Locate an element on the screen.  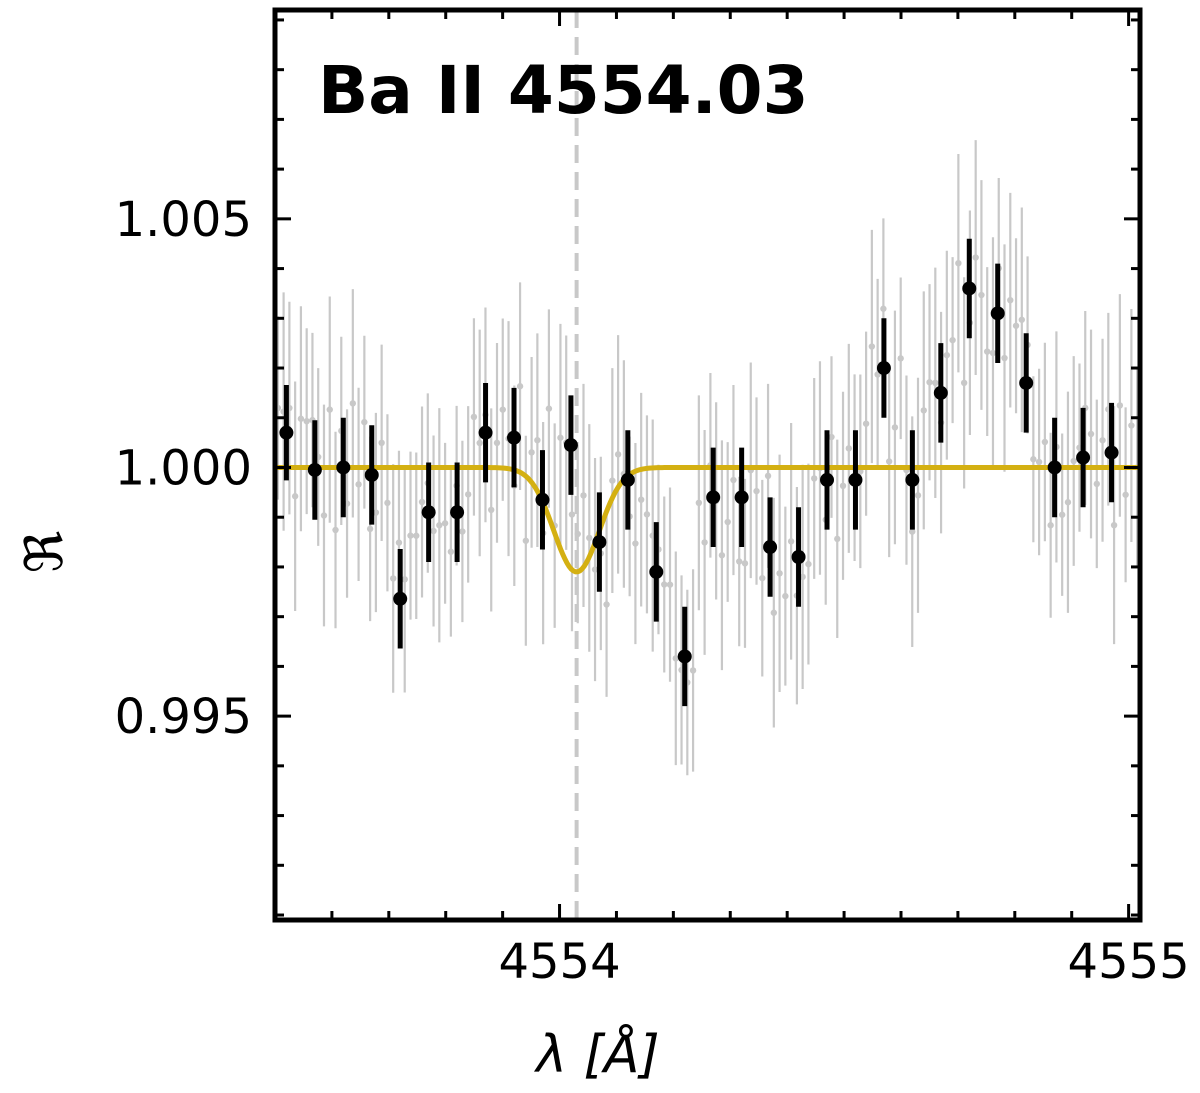
chart-title: Ba II 4554.03 is located at coordinates (563, 90).